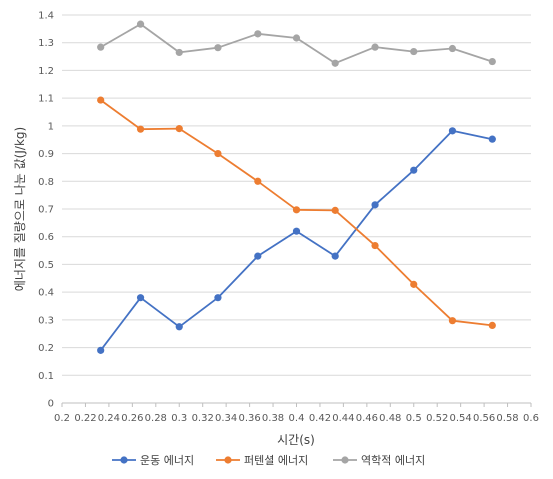 This screenshot has width=553, height=479. What do you see at coordinates (46, 376) in the screenshot?
I see `y-tick-label: 0.1` at bounding box center [46, 376].